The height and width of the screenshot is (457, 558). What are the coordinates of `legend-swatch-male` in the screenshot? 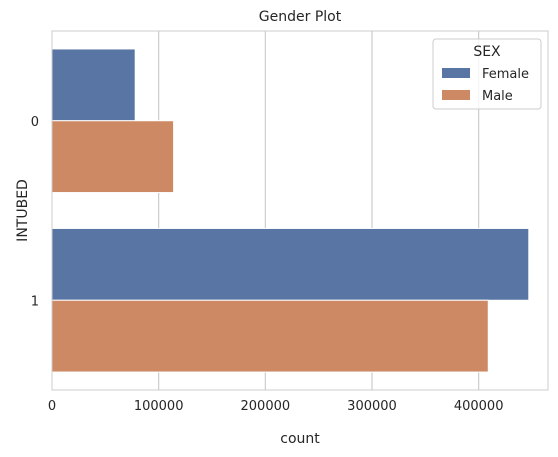 It's located at (456, 95).